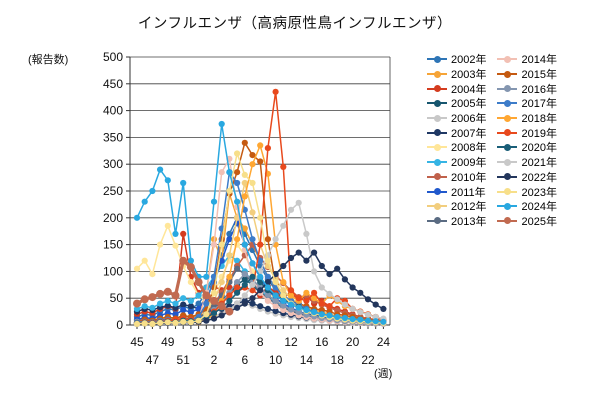 Image resolution: width=600 pixels, height=400 pixels. Describe the element at coordinates (276, 360) in the screenshot. I see `x-tick-label: 10` at that location.